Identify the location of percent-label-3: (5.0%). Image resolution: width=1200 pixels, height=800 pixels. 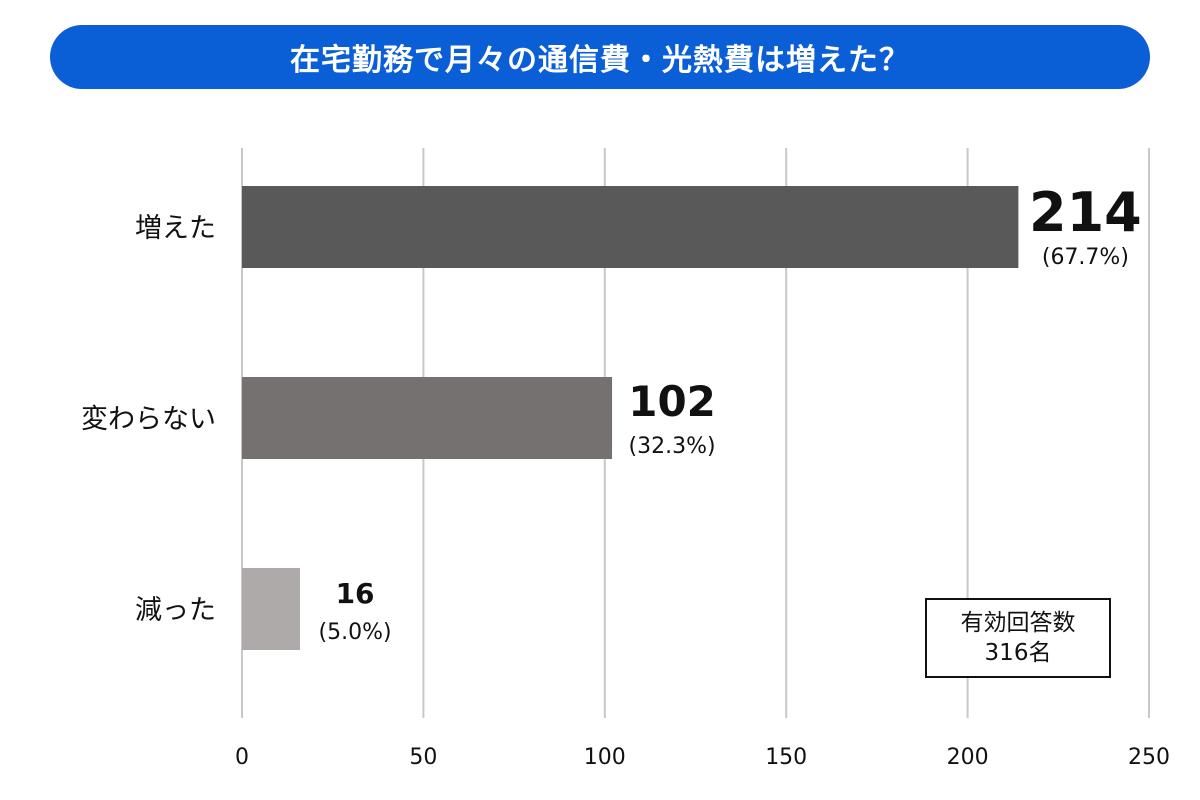
(355, 632).